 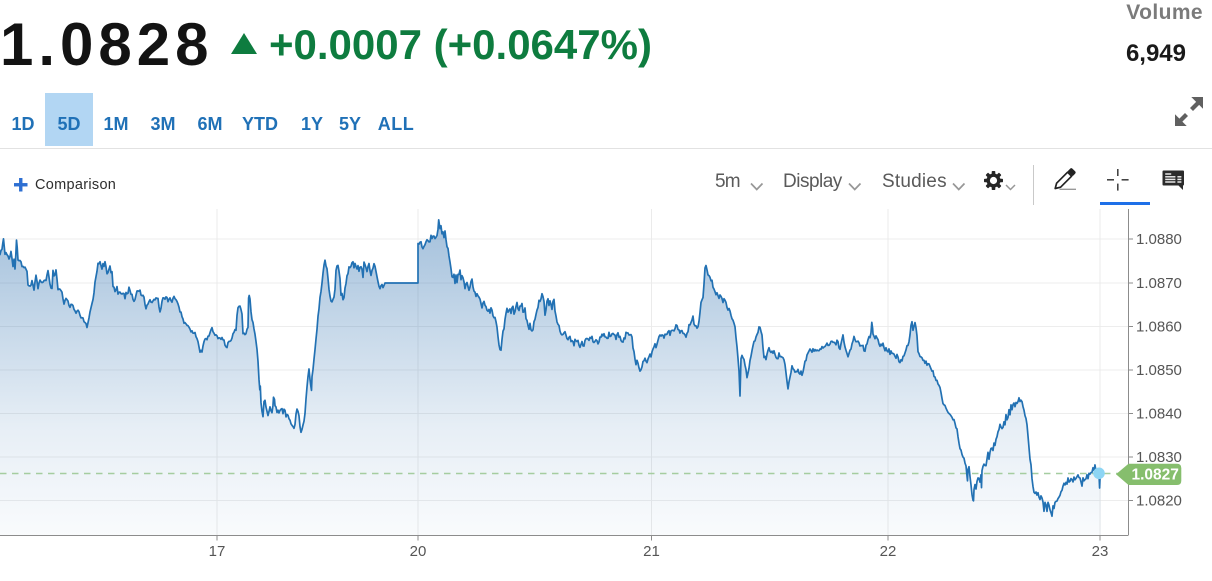 I want to click on svg-text: 1.0880, so click(x=1159, y=239).